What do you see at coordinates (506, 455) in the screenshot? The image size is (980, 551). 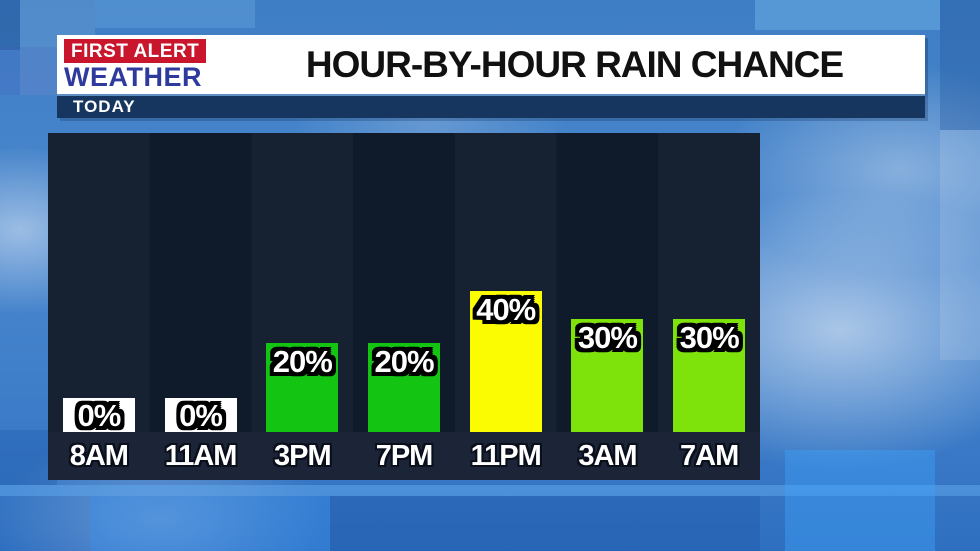 I see `x-axis-label: 11PM` at bounding box center [506, 455].